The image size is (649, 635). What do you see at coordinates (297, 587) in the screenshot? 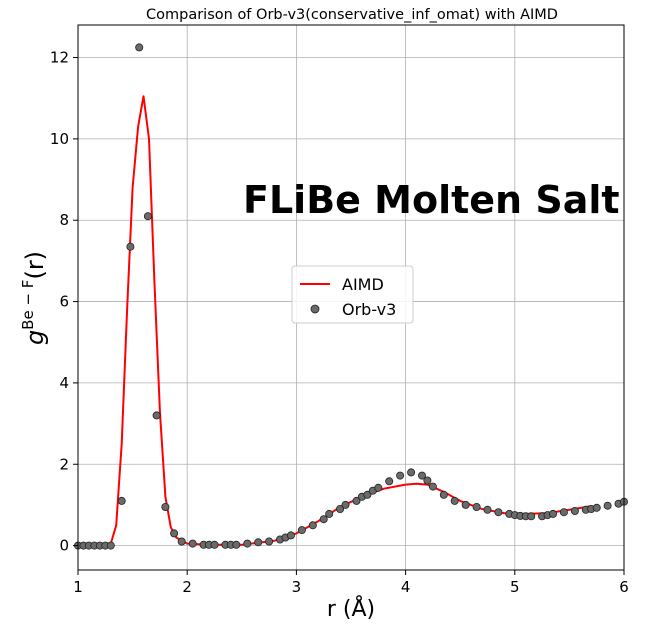
I see `x-tick-label: 3` at bounding box center [297, 587].